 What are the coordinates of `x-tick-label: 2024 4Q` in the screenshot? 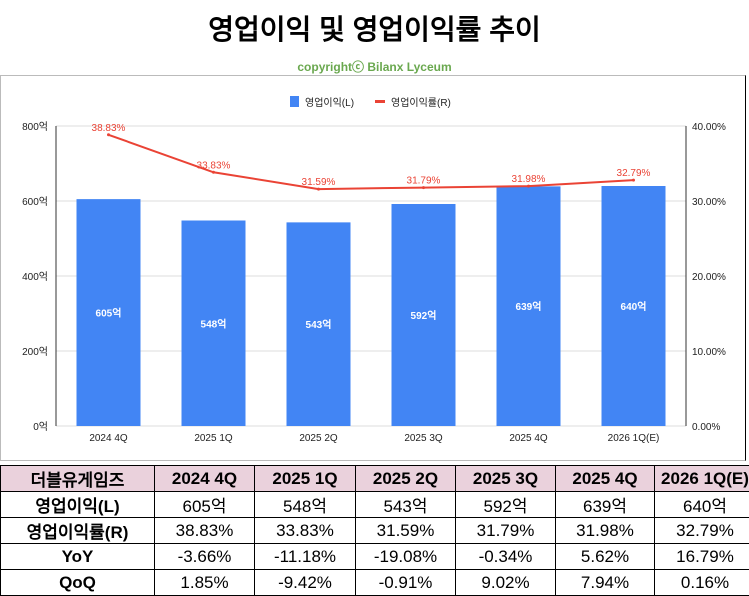 It's located at (108, 438).